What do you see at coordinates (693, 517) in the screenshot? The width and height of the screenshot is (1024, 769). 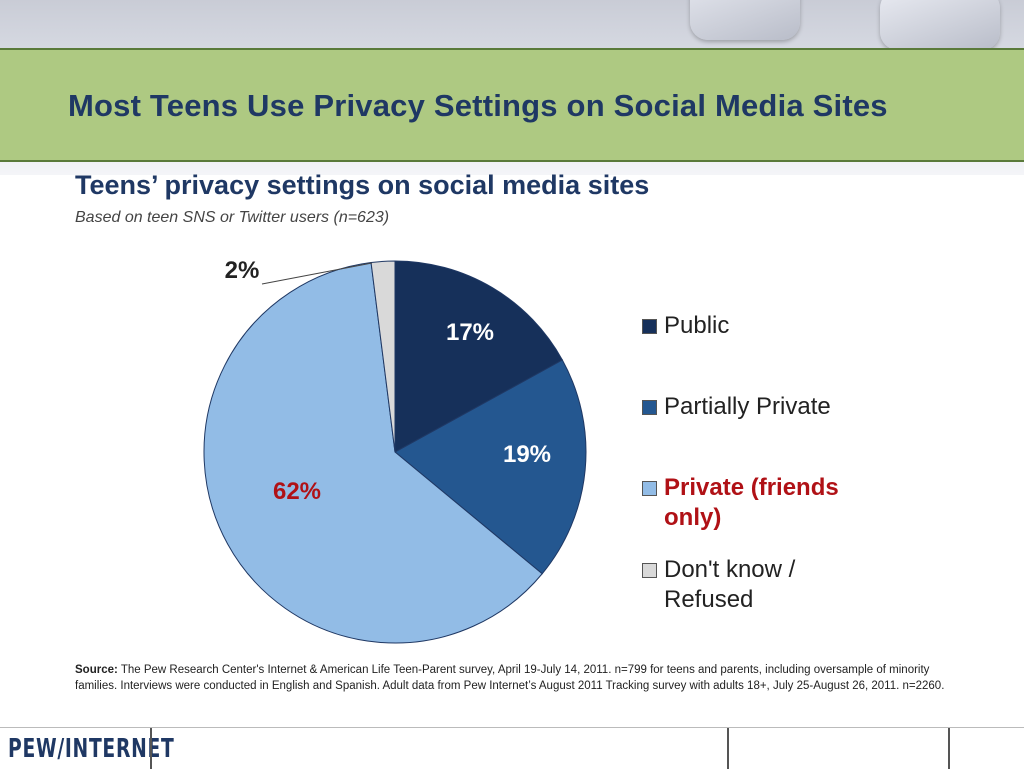 I see `legend-label-private-line2: only)` at bounding box center [693, 517].